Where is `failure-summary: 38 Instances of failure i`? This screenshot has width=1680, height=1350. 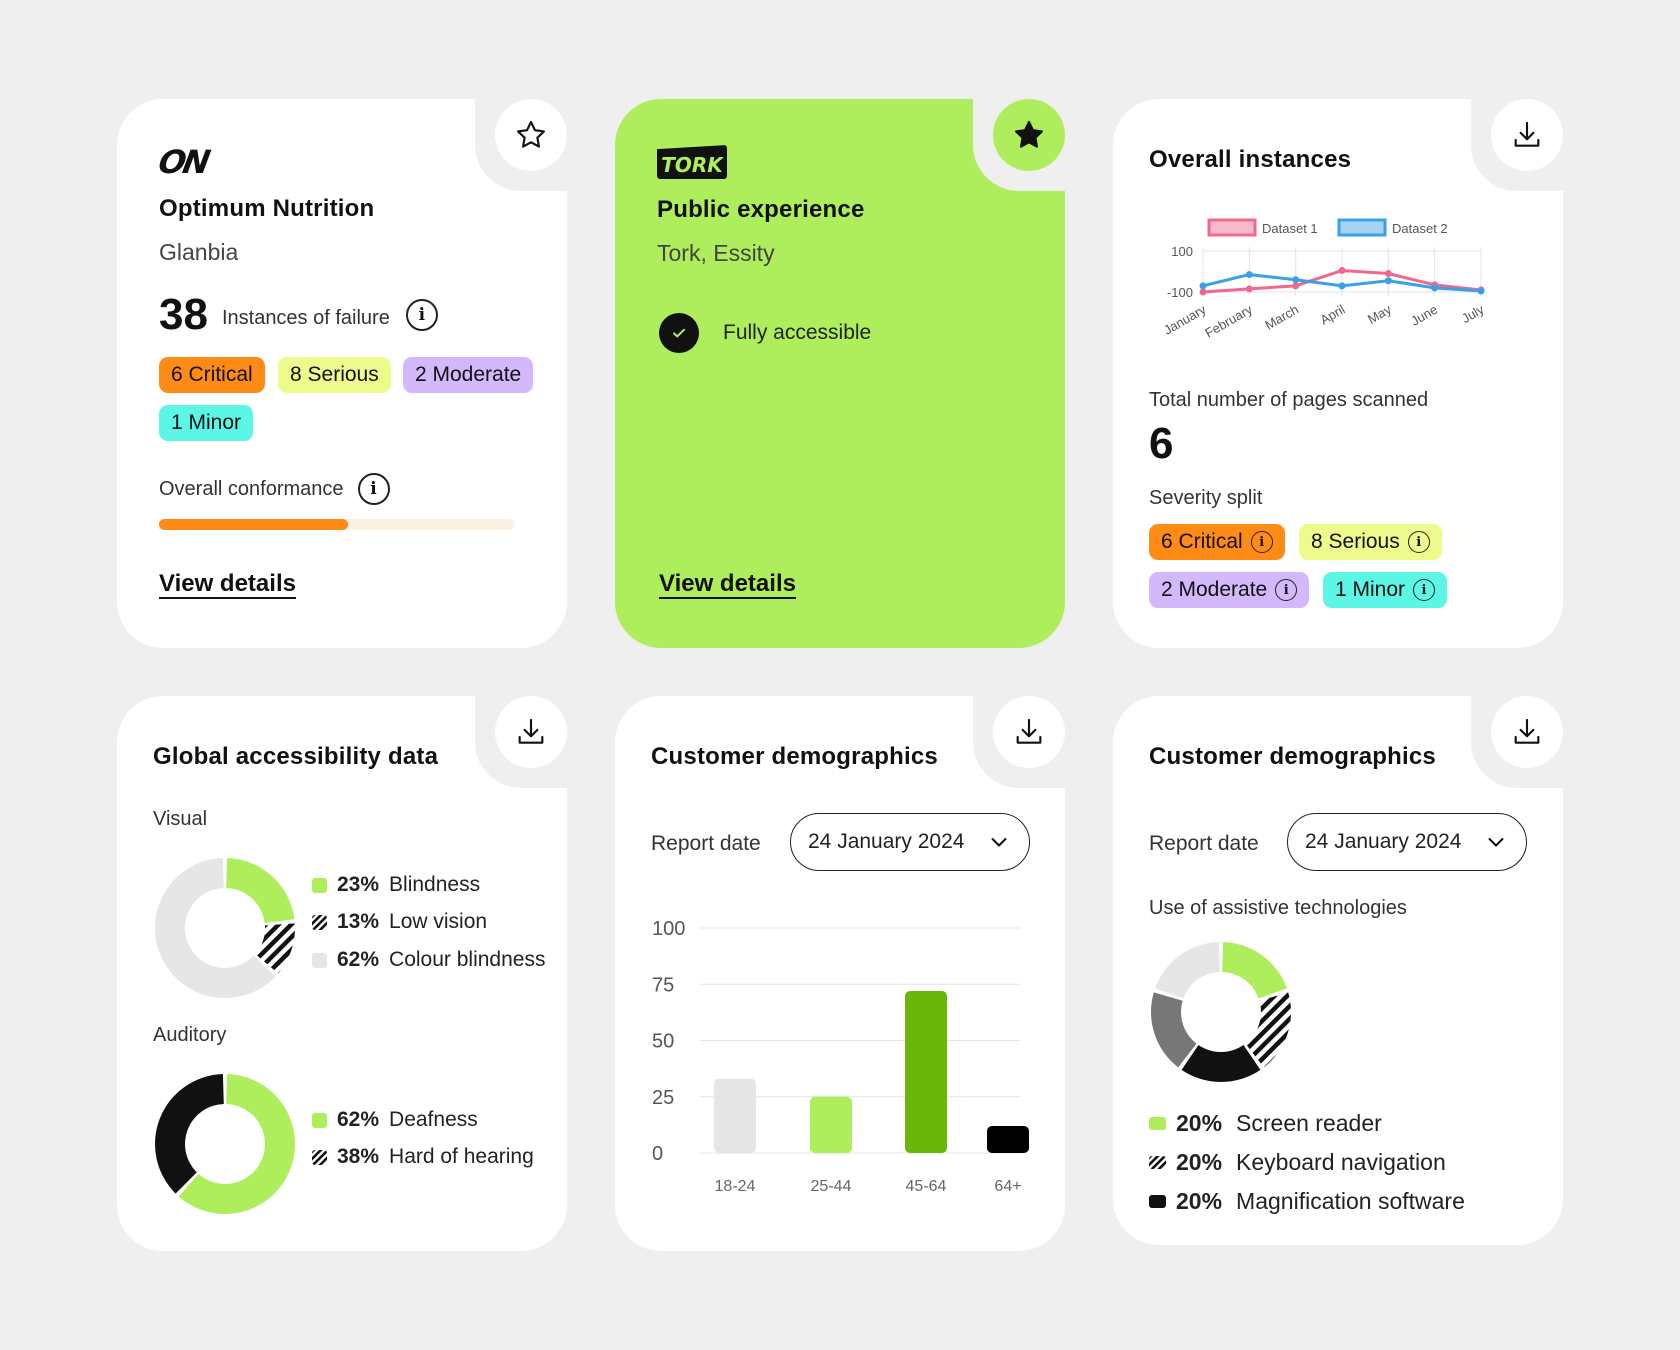
failure-summary: 38 Instances of failure i is located at coordinates (298, 315).